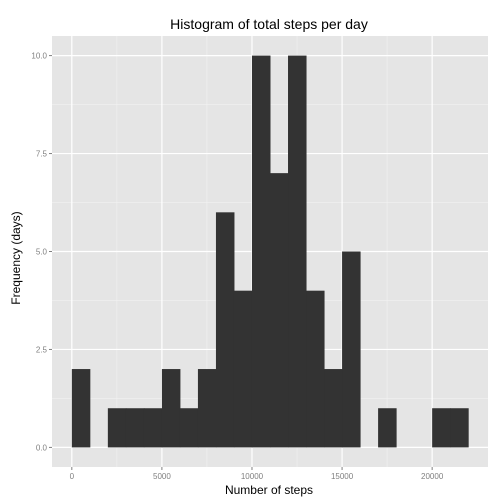 The image size is (504, 504). Describe the element at coordinates (432, 476) in the screenshot. I see `x-tick-label: 20000` at that location.